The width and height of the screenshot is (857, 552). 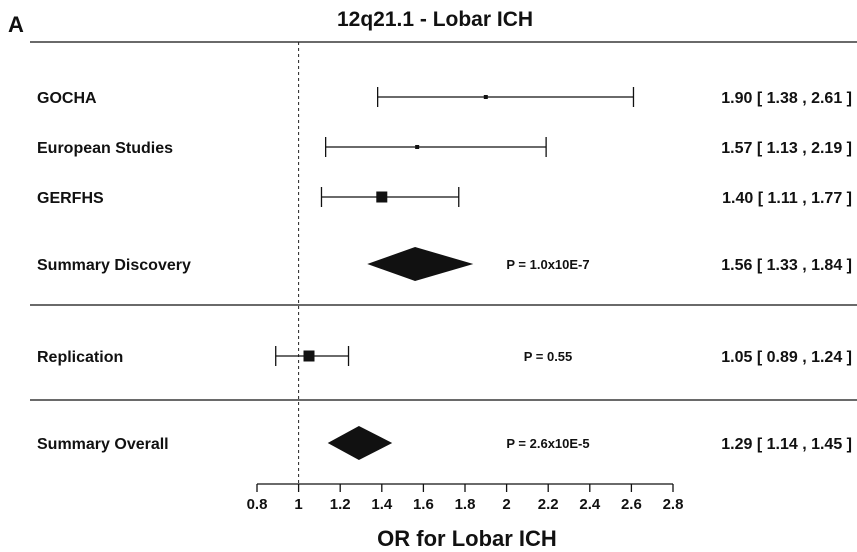 I want to click on x-tick-label: 1.2, so click(x=340, y=504).